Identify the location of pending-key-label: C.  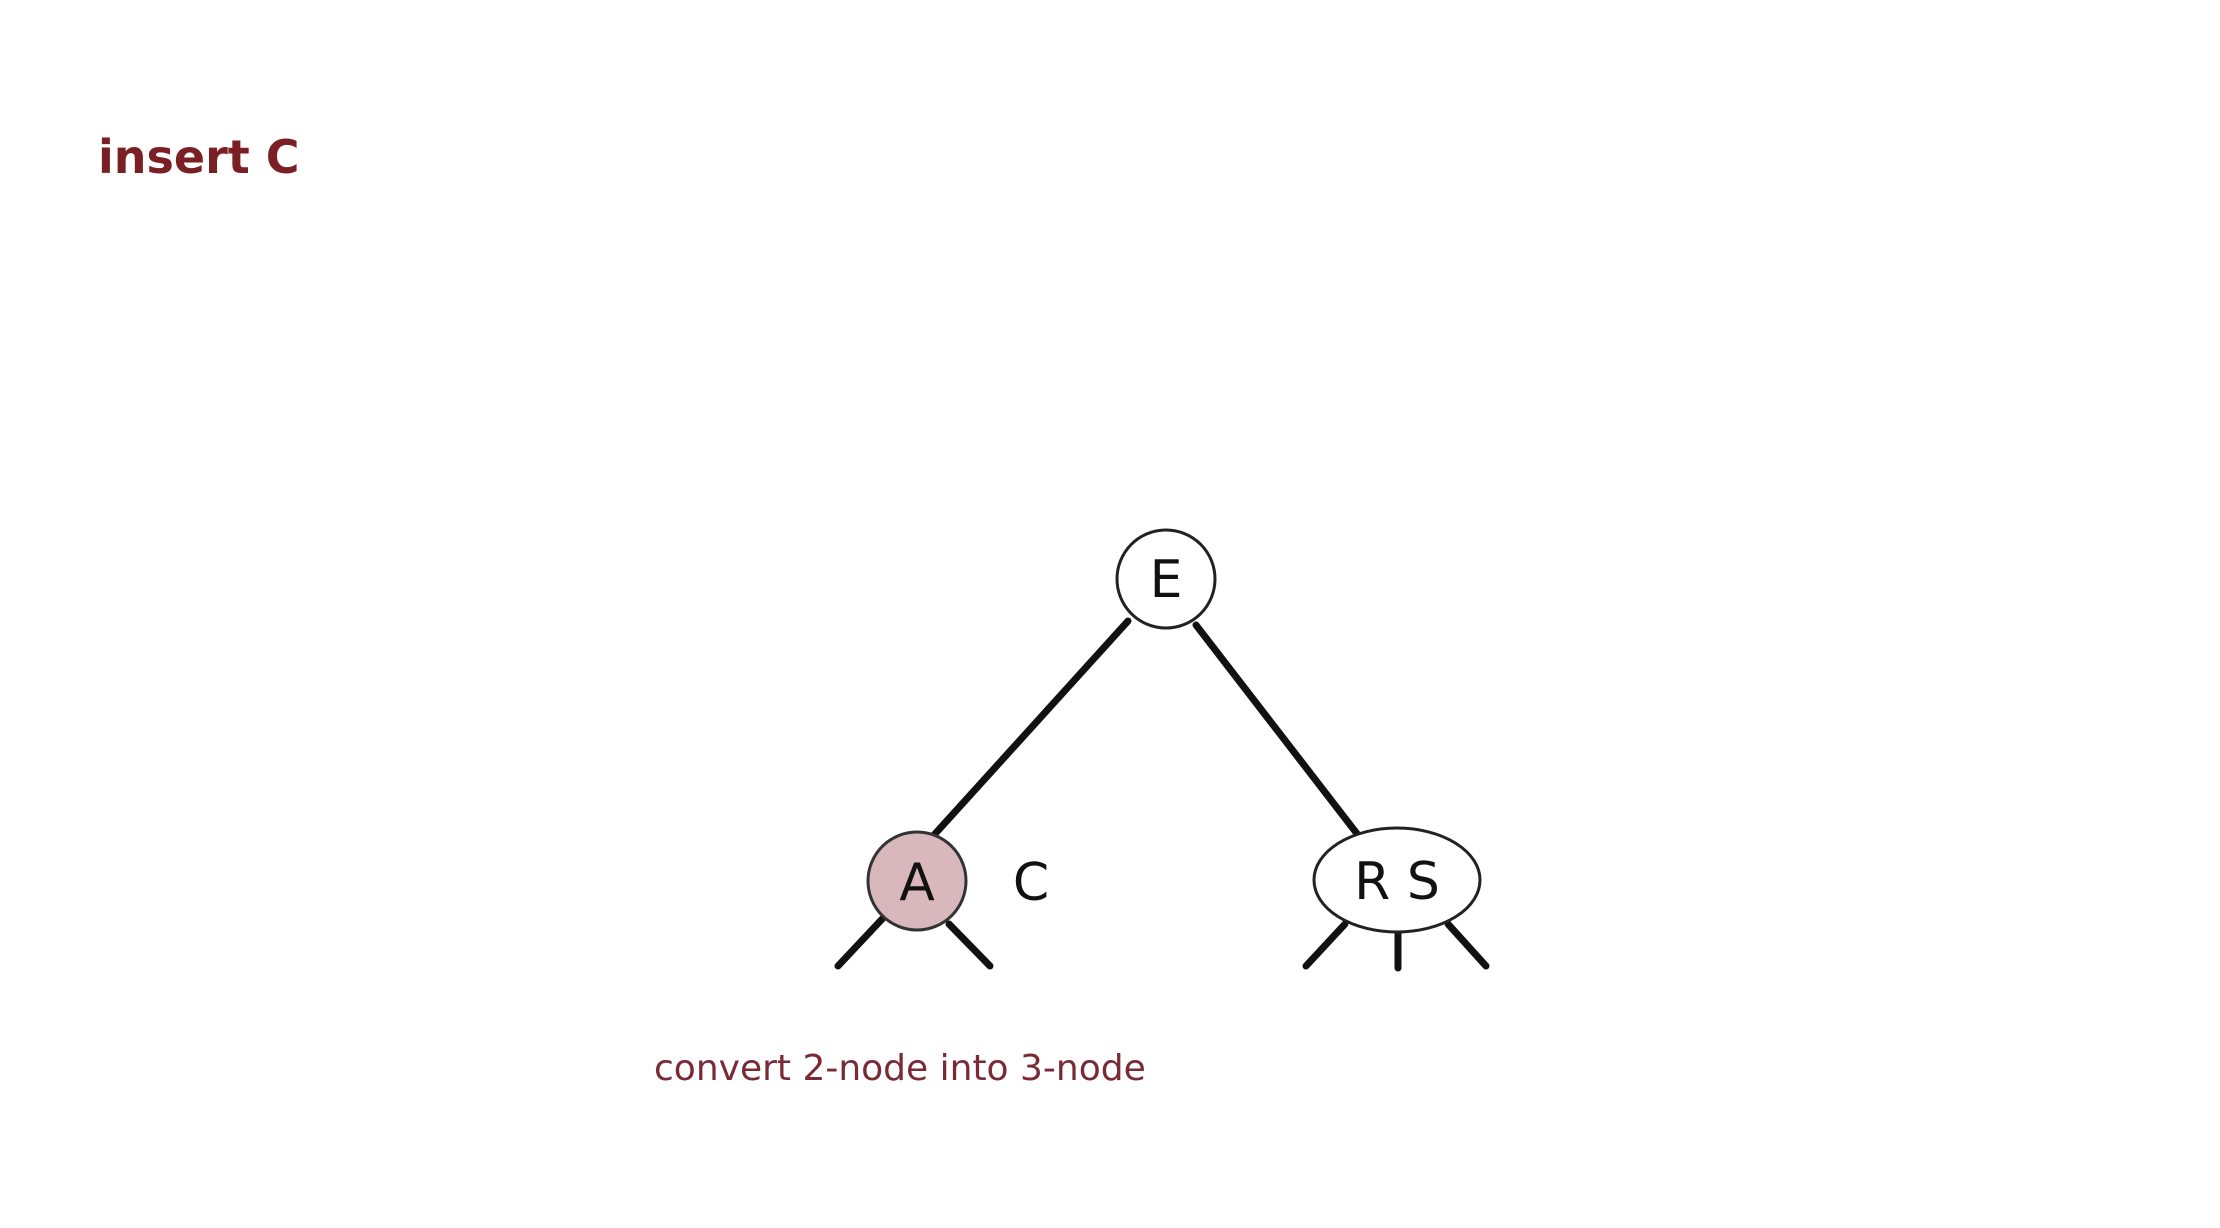
(1031, 883).